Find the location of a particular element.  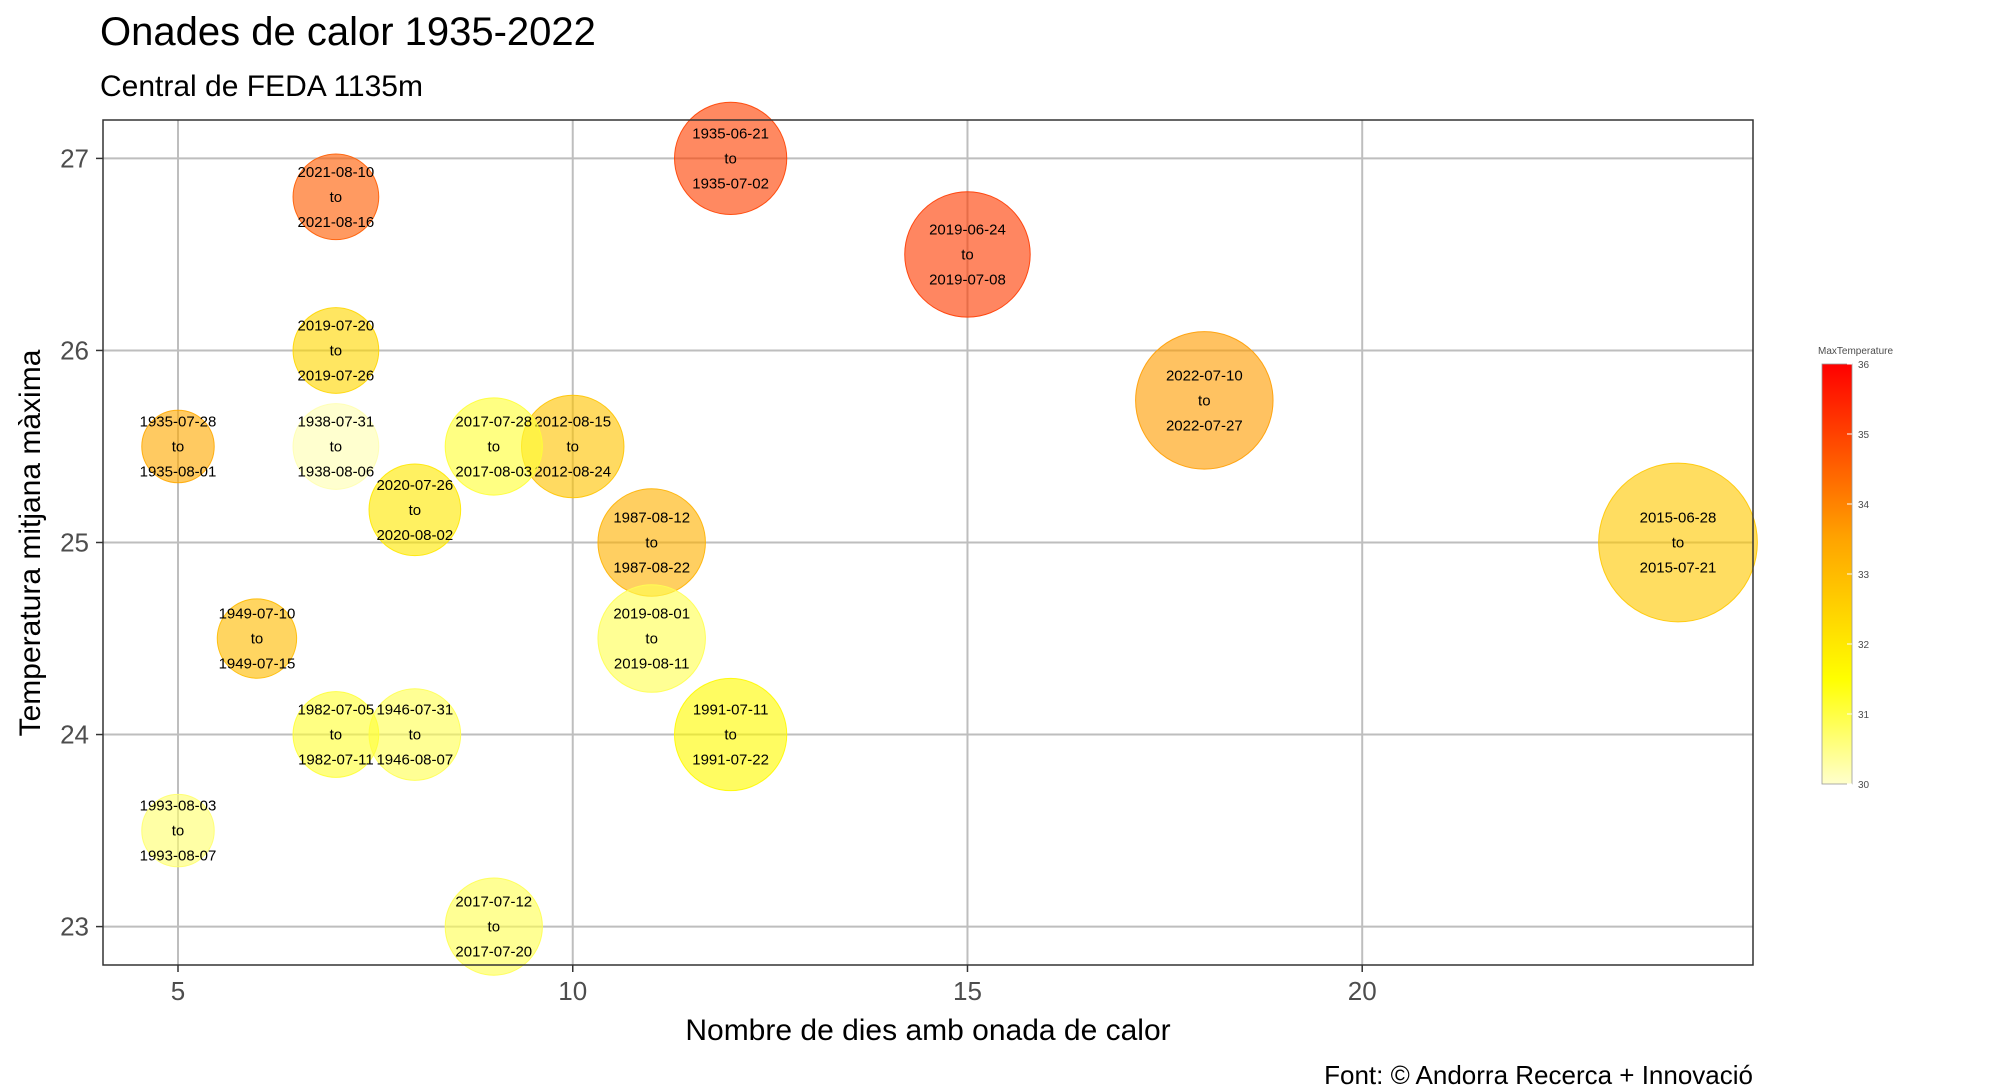

heatwave-bubble: 2012-08-15 to 2012-08-24 is located at coordinates (573, 446).